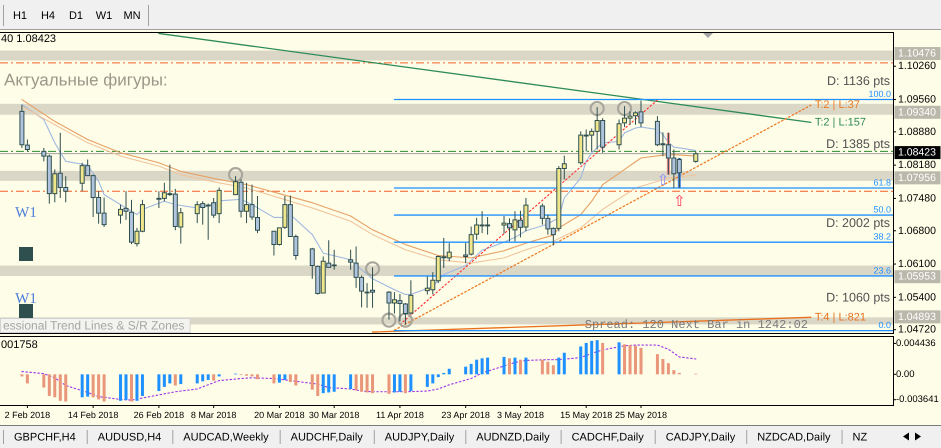  I want to click on x-tick-label: 23 Apr 2018, so click(465, 415).